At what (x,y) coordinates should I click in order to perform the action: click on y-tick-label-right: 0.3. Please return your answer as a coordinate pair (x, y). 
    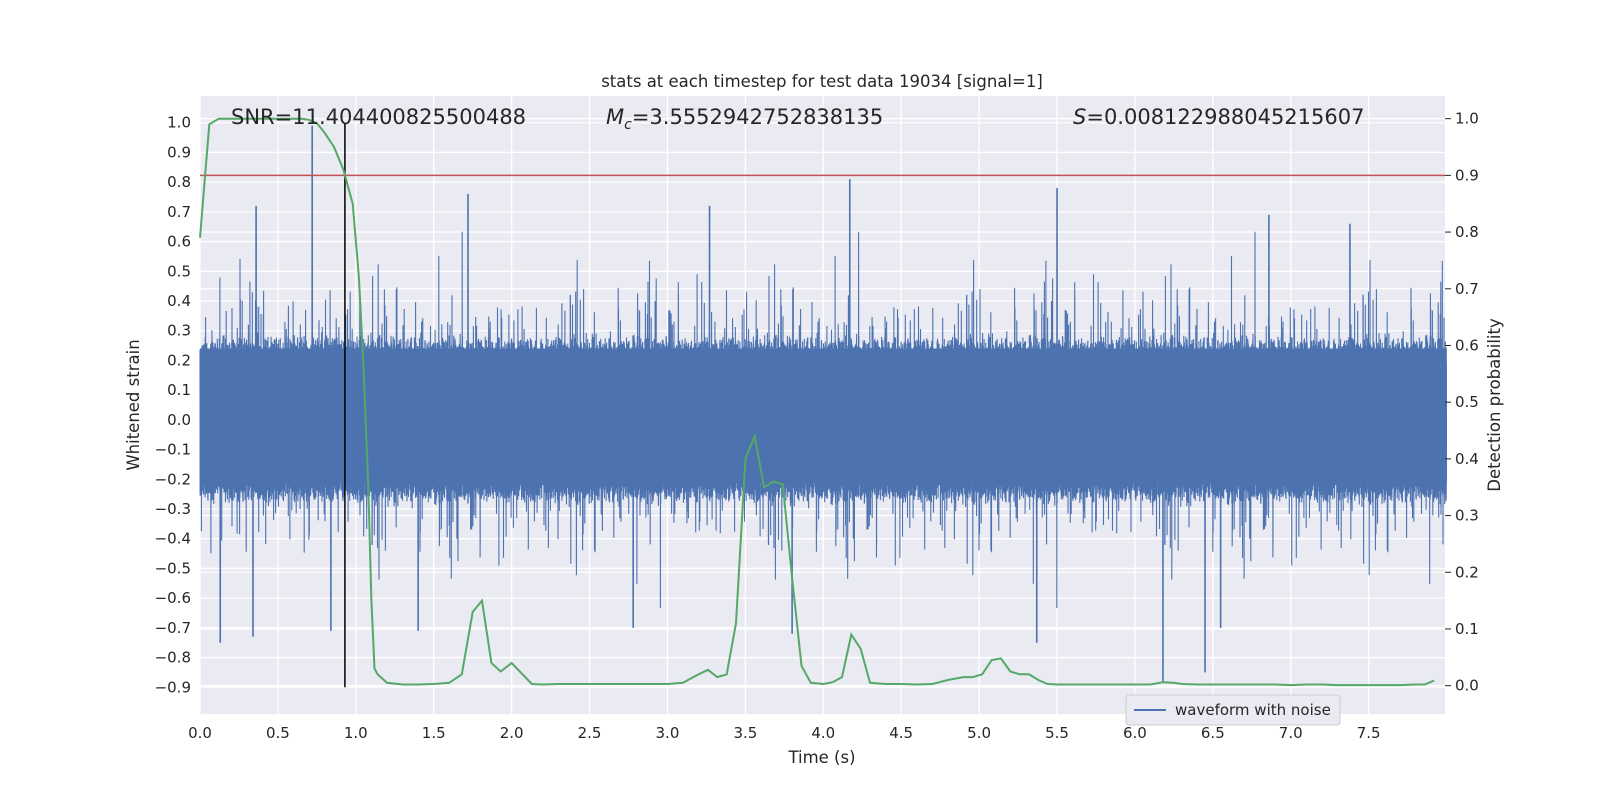
    Looking at the image, I should click on (1467, 516).